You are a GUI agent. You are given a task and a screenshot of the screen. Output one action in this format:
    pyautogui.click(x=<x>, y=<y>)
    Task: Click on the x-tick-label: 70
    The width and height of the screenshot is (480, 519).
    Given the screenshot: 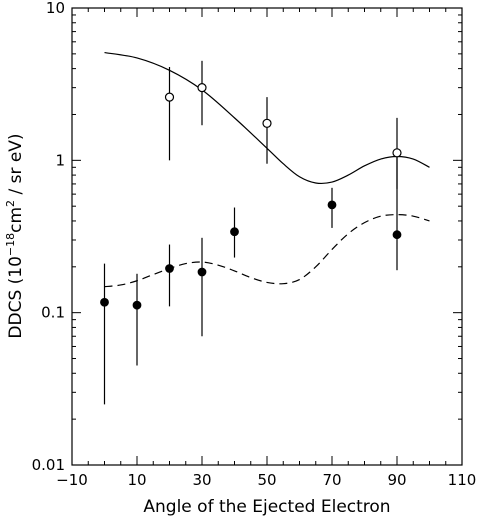 What is the action you would take?
    pyautogui.click(x=331, y=480)
    